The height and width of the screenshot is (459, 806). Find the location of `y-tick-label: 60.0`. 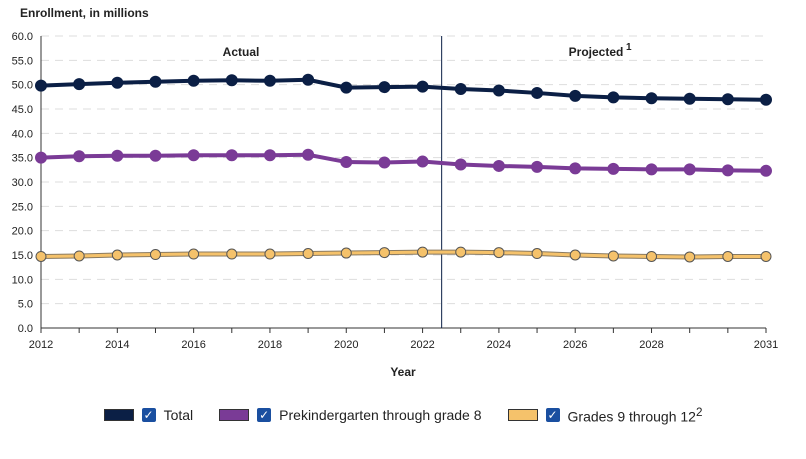

y-tick-label: 60.0 is located at coordinates (22, 37).